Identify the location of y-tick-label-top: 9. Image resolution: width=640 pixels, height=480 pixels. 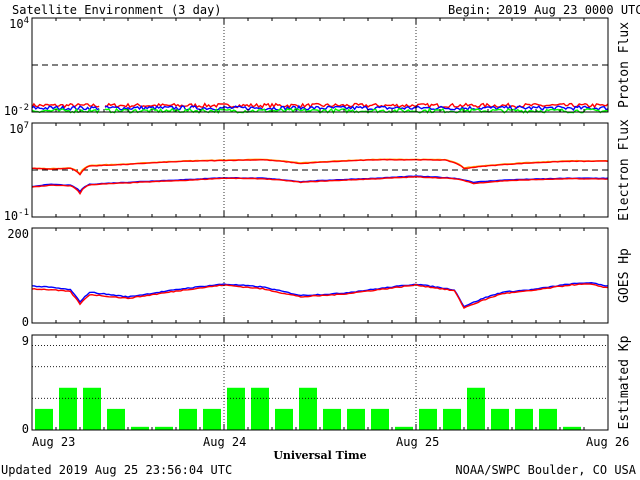
(25, 341).